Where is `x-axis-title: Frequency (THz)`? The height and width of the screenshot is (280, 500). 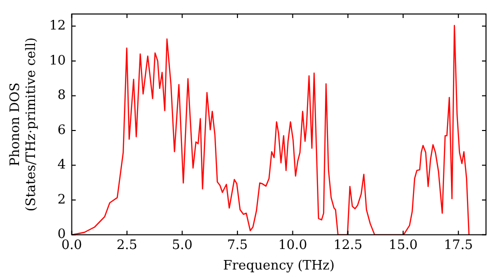 x-axis-title: Frequency (THz) is located at coordinates (279, 266).